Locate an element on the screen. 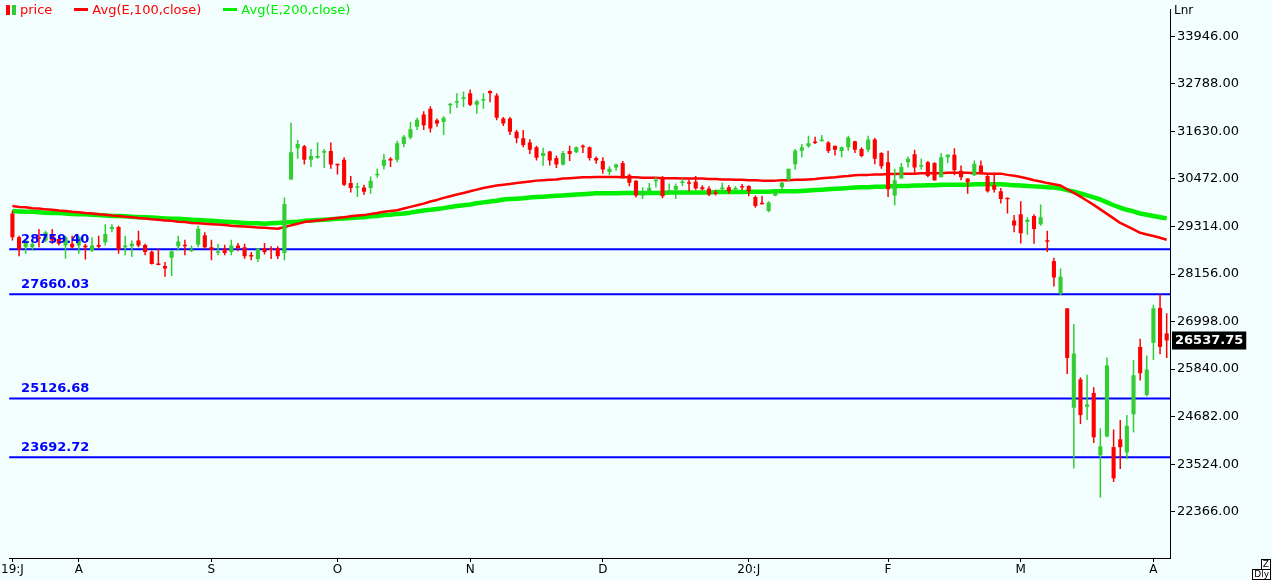 The height and width of the screenshot is (580, 1272). legend-label: Avg(E,100,close) is located at coordinates (146, 9).